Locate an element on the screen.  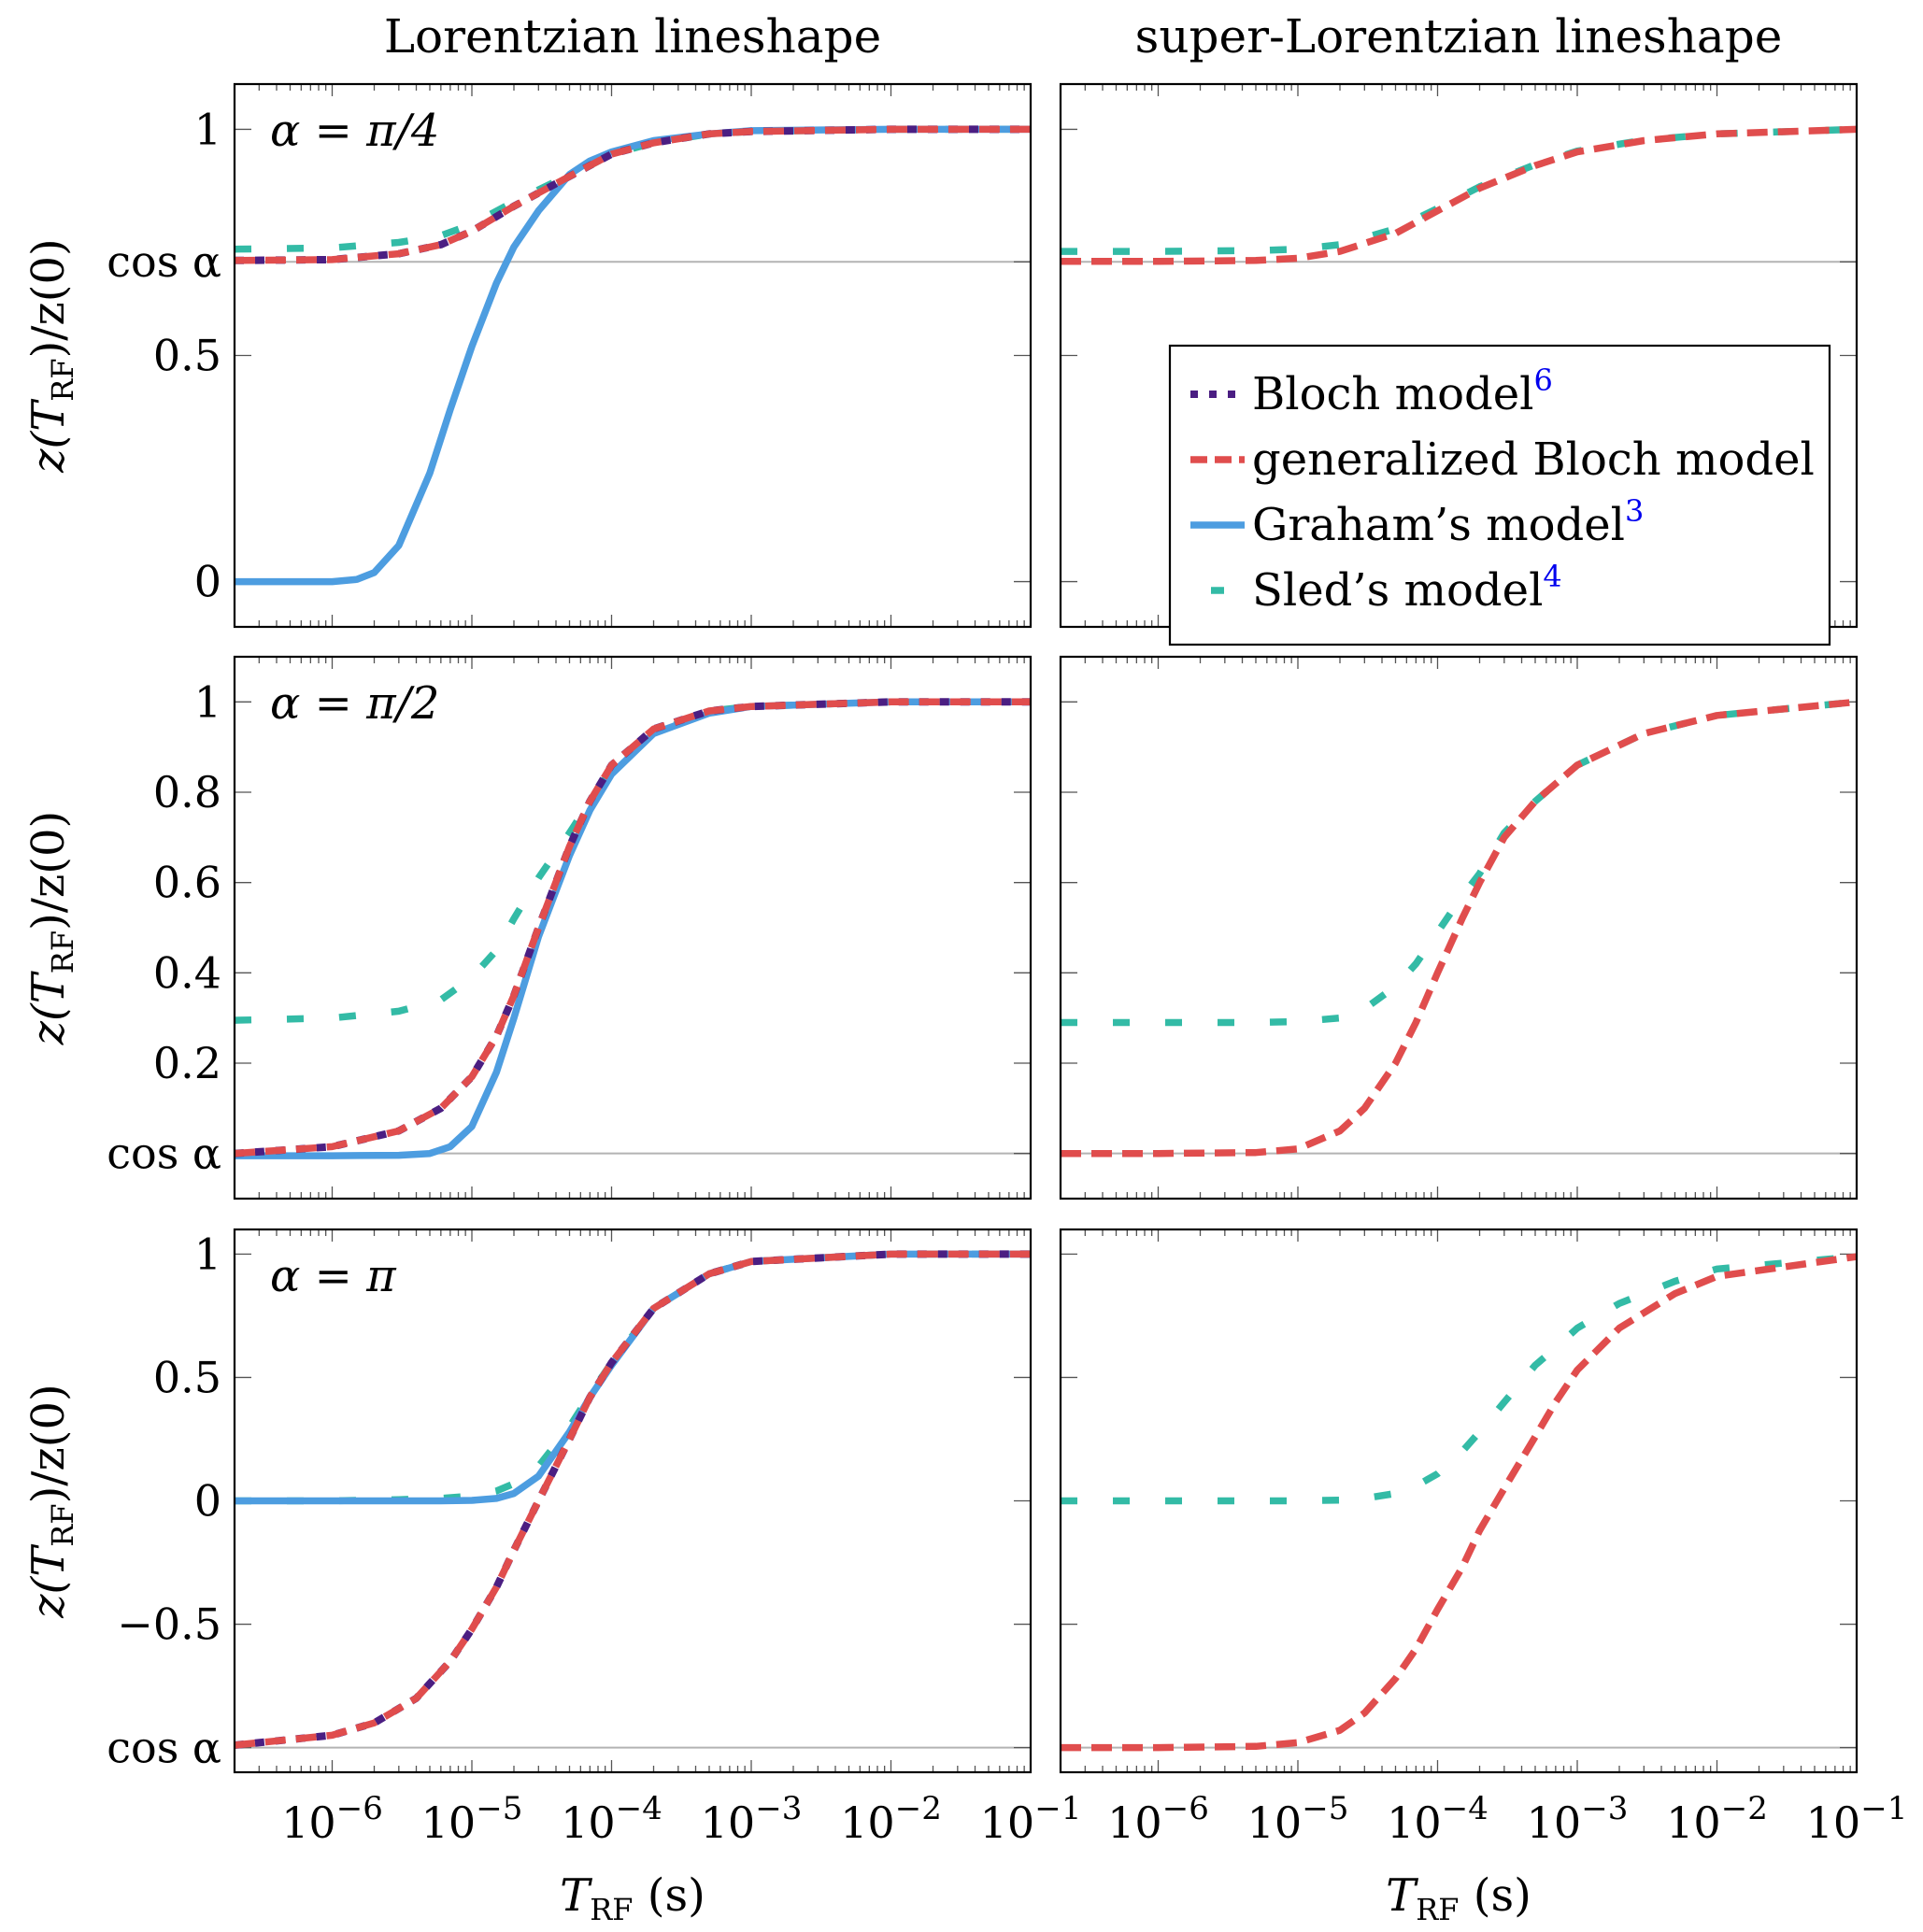
panel-r1-c0: cos α 0.2 0.4 0.6 0.8 1 α = π/2 z(TRF)/z(0) is located at coordinates (527, 928).